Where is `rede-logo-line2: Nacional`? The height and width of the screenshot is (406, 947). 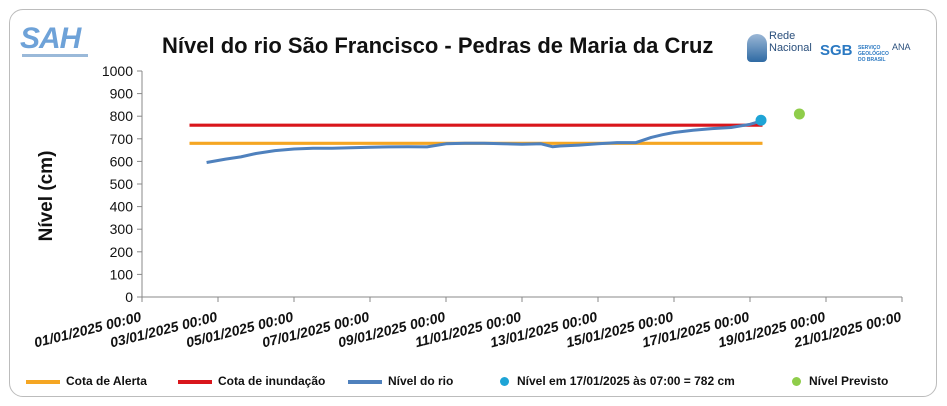
rede-logo-line2: Nacional is located at coordinates (790, 48).